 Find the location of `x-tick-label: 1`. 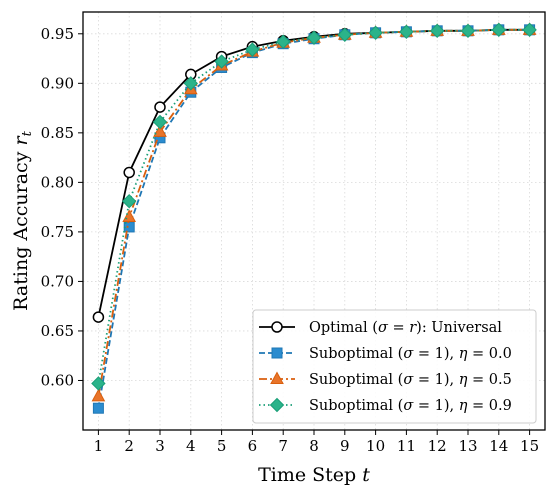

x-tick-label: 1 is located at coordinates (99, 446).